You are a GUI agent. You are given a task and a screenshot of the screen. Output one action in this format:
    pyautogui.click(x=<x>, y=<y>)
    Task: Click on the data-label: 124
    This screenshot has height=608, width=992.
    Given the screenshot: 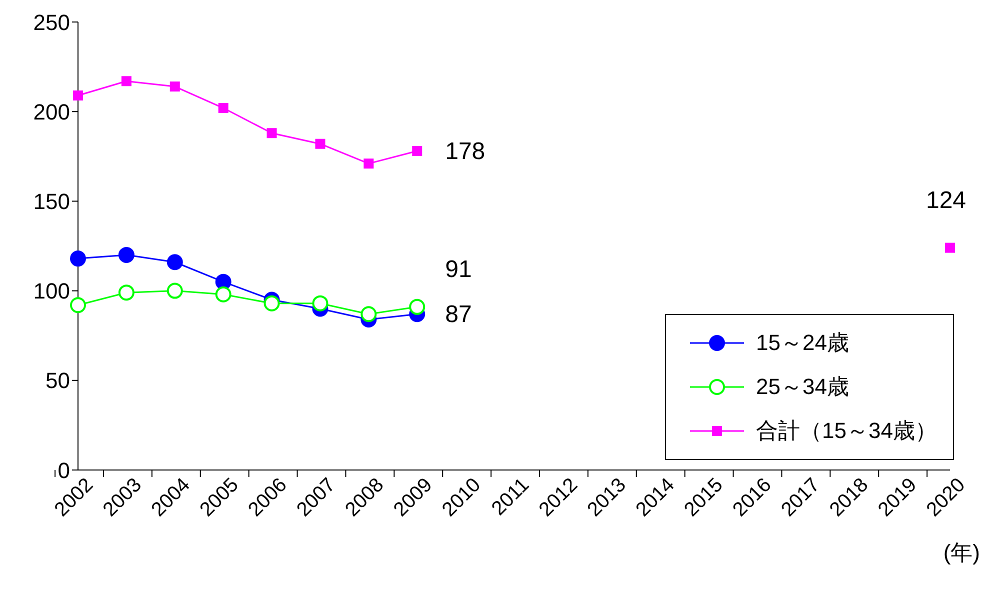 What is the action you would take?
    pyautogui.click(x=946, y=200)
    